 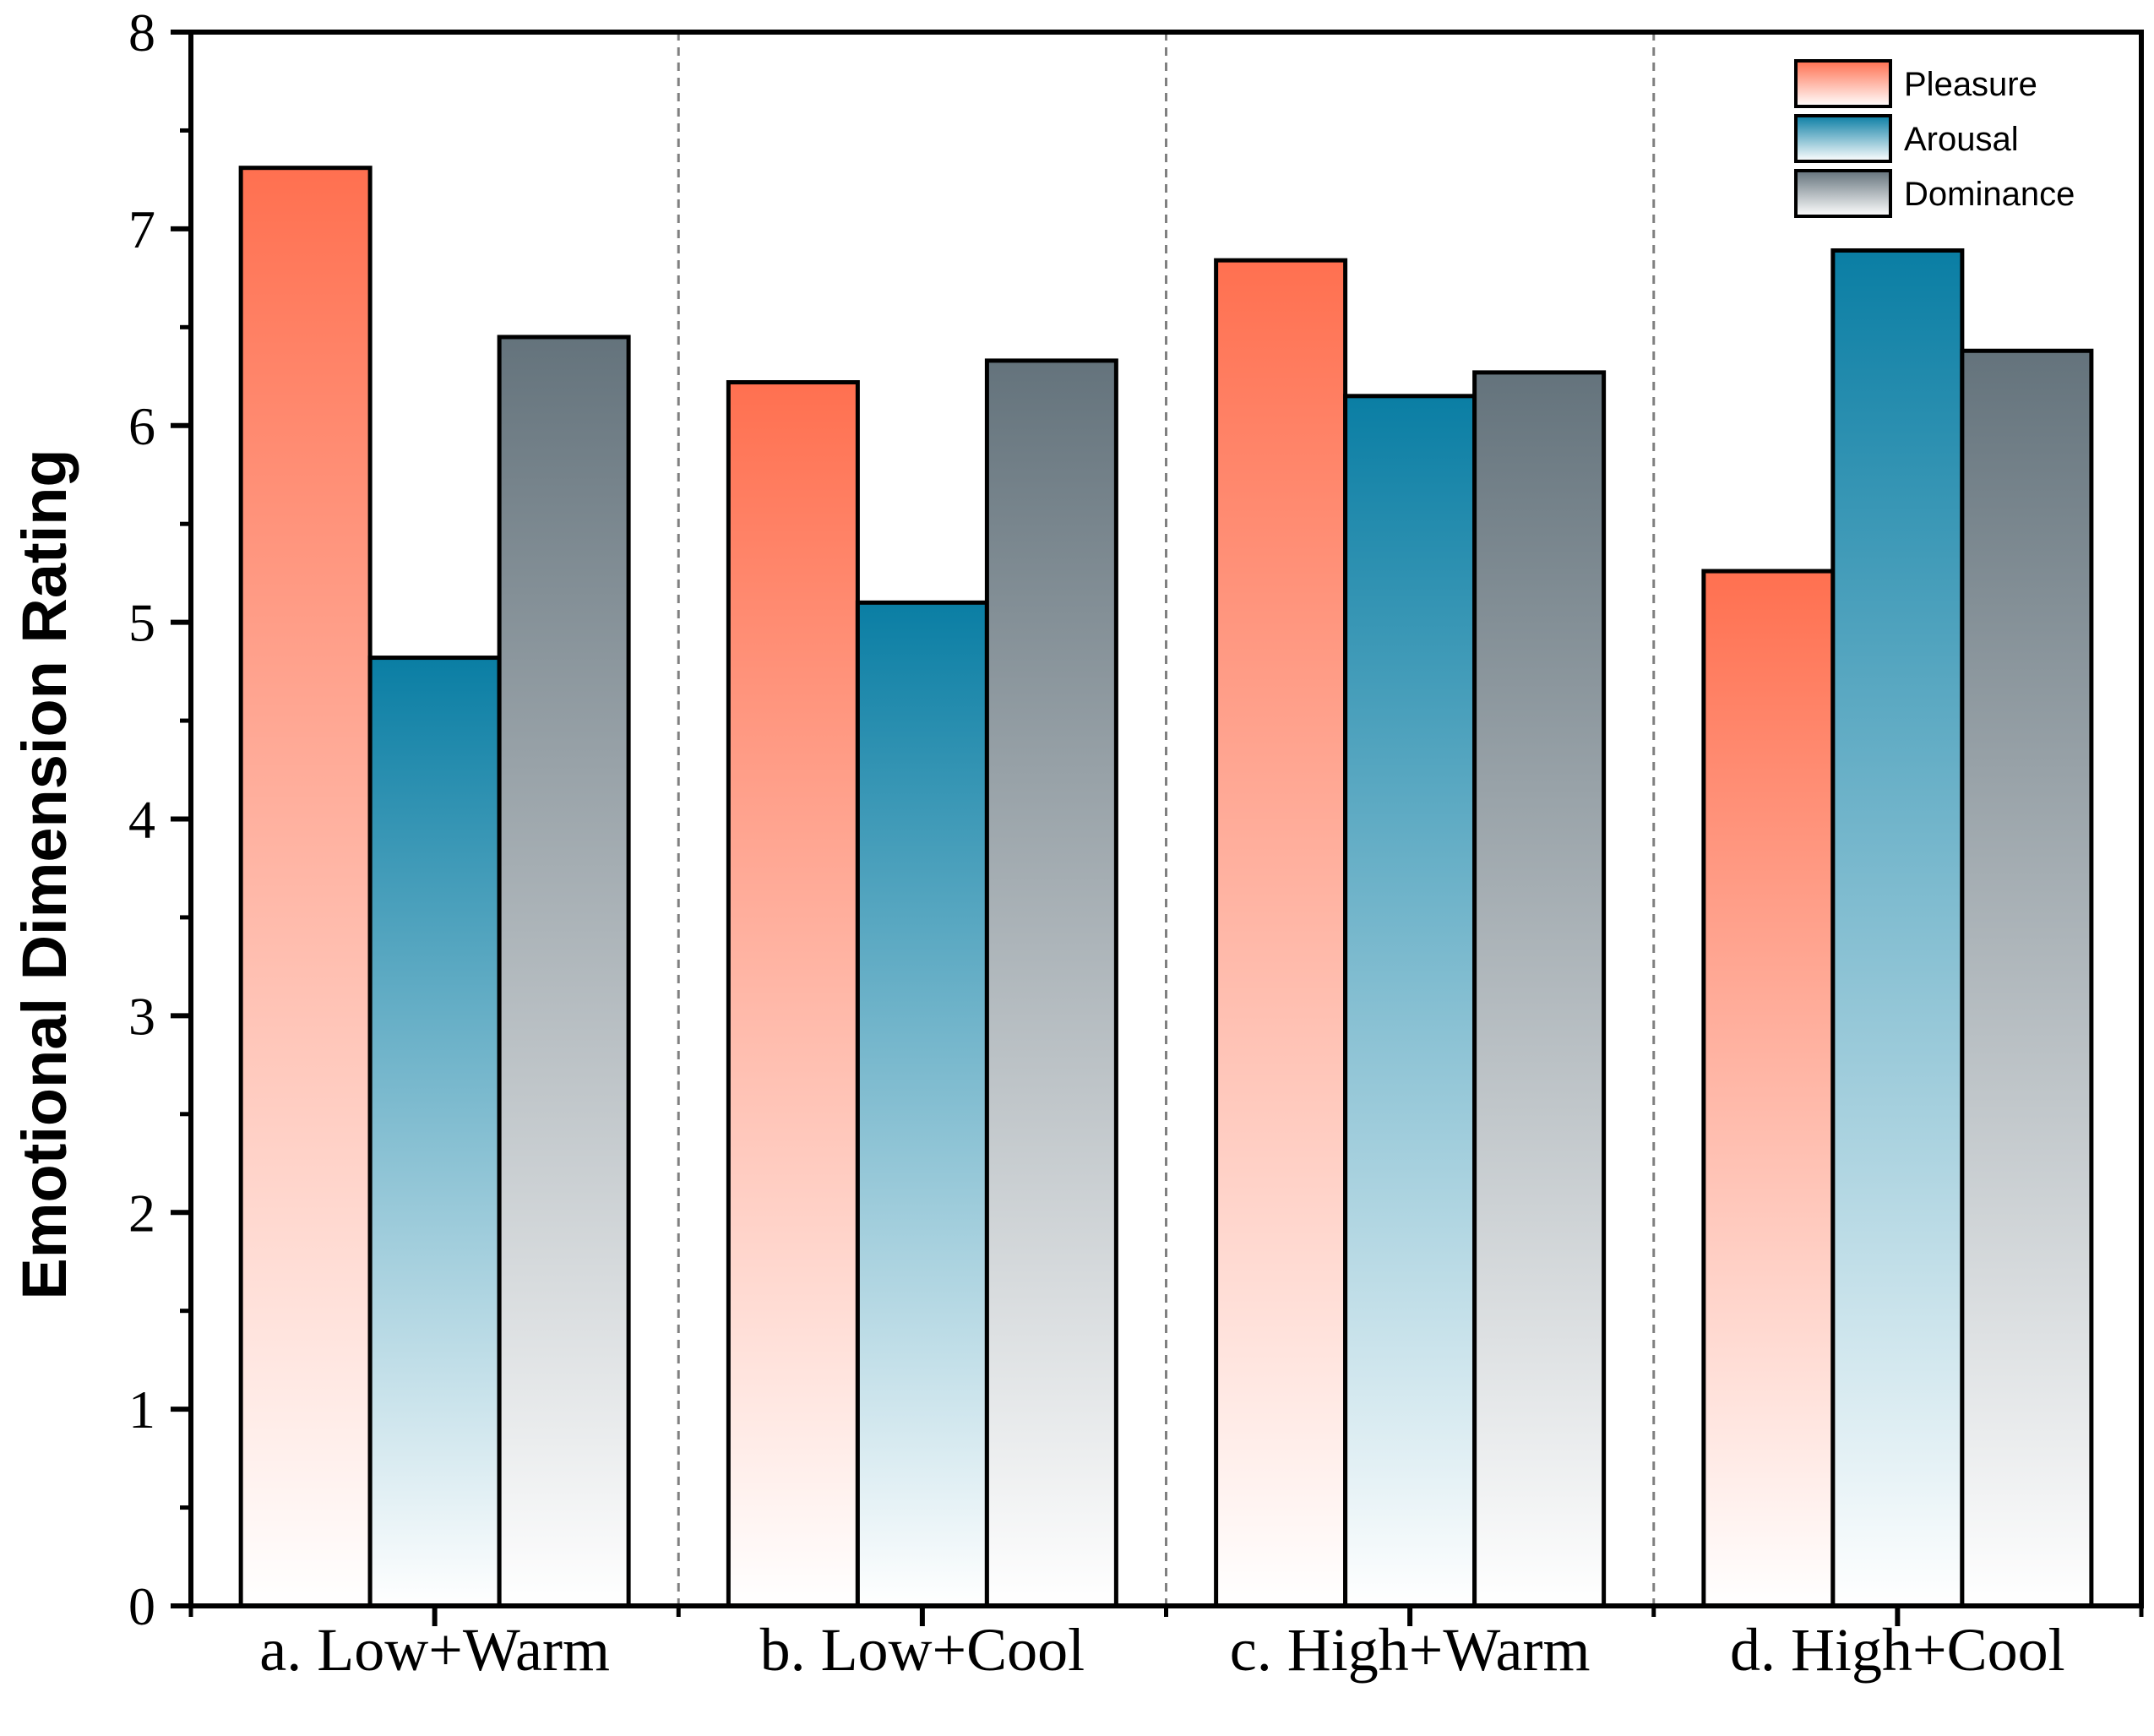 I want to click on y-tick-label: 3, so click(x=141, y=1016).